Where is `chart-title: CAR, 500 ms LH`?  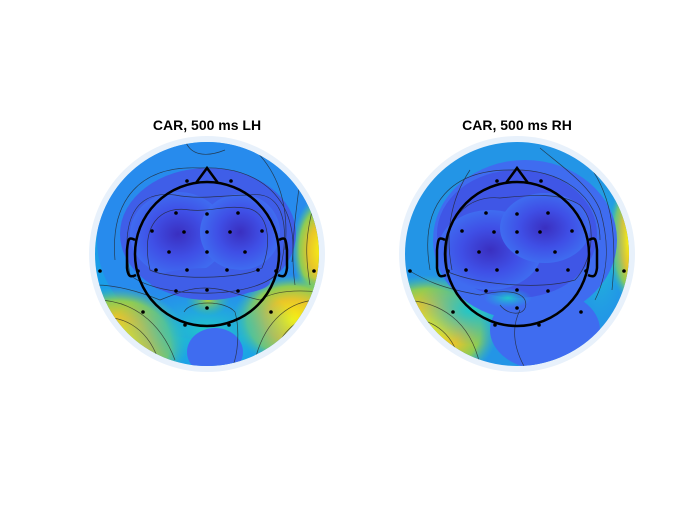
chart-title: CAR, 500 ms LH is located at coordinates (207, 125).